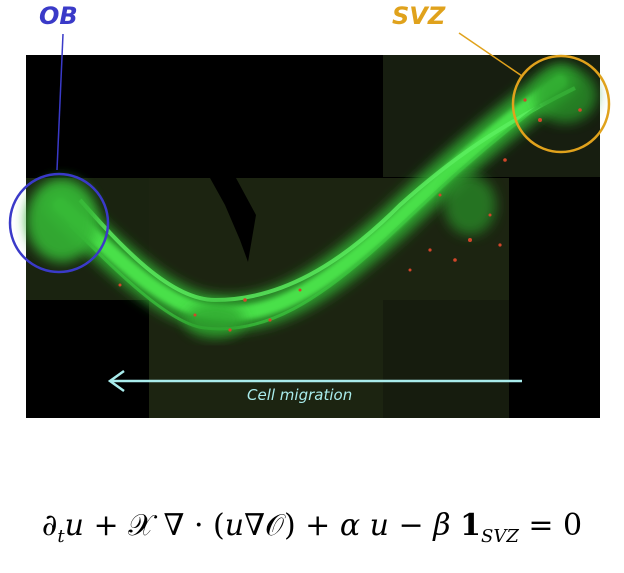 The width and height of the screenshot is (624, 573). What do you see at coordinates (300, 395) in the screenshot?
I see `cell-migration-label: Cell migration` at bounding box center [300, 395].